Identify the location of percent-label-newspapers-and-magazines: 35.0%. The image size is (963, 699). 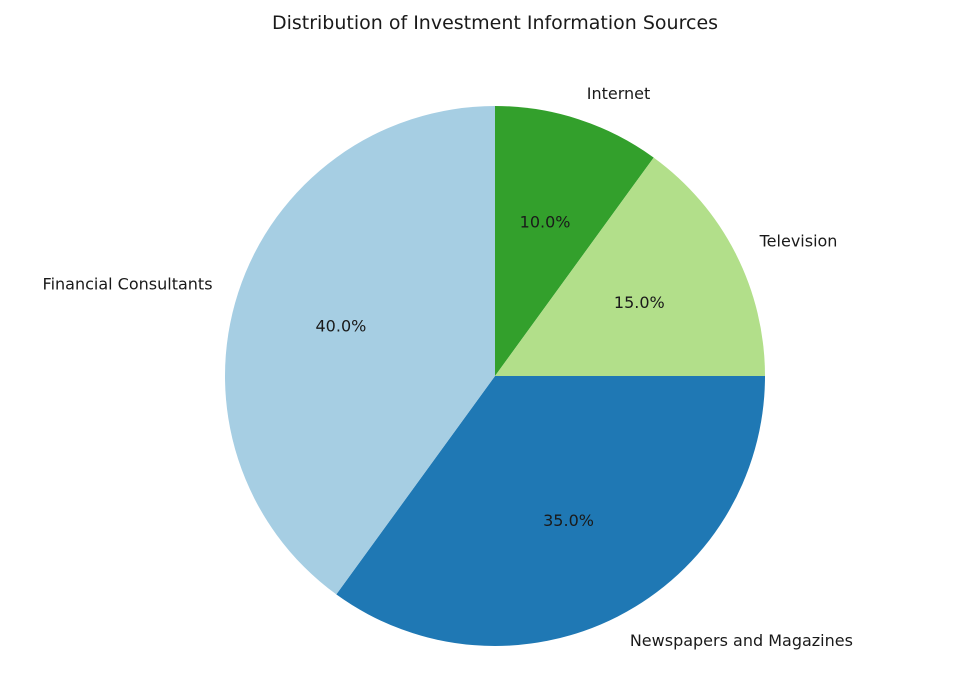
(568, 520).